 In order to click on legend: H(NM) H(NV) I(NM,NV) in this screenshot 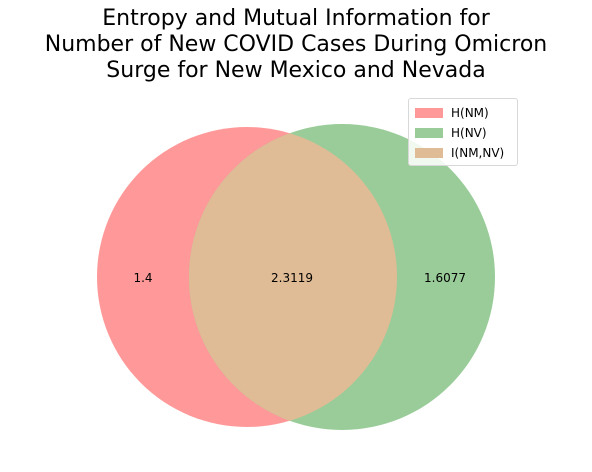, I will do `click(463, 132)`.